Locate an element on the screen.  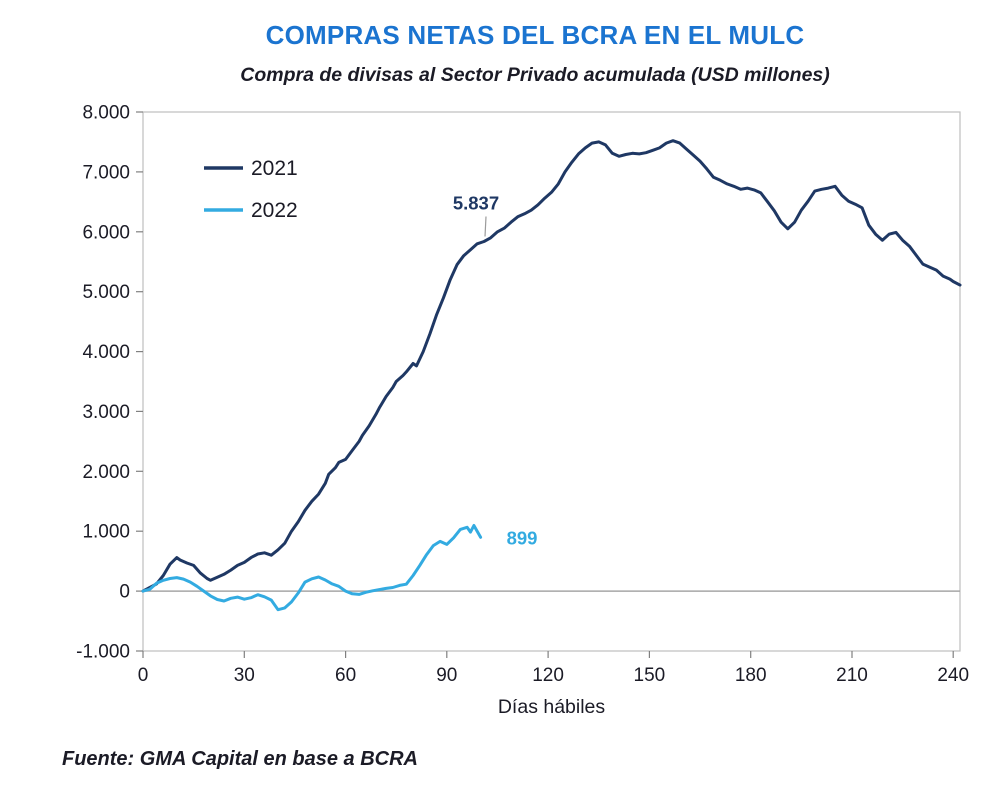
legend-label-2022: 2022 is located at coordinates (274, 210).